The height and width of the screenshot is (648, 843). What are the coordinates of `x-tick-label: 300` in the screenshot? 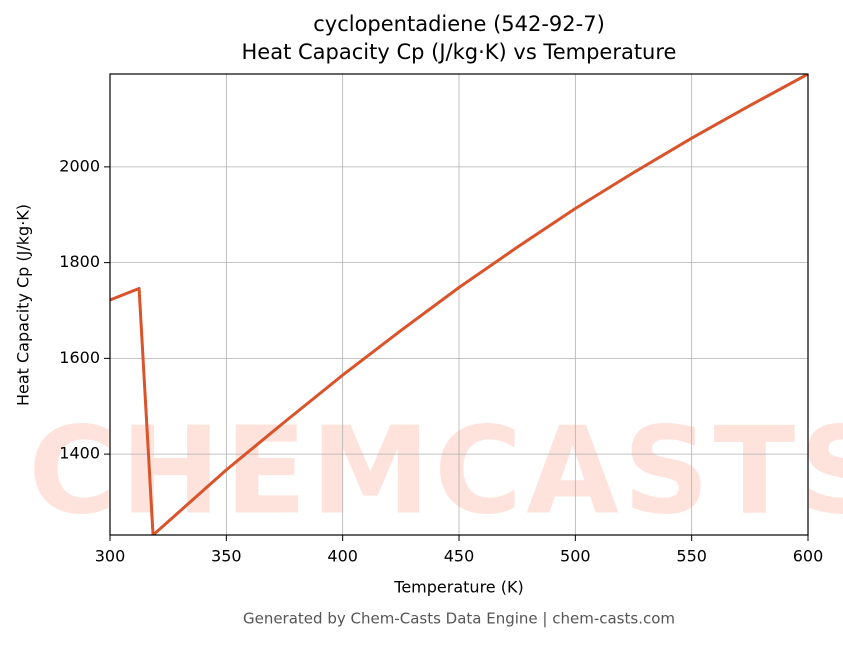 It's located at (110, 556).